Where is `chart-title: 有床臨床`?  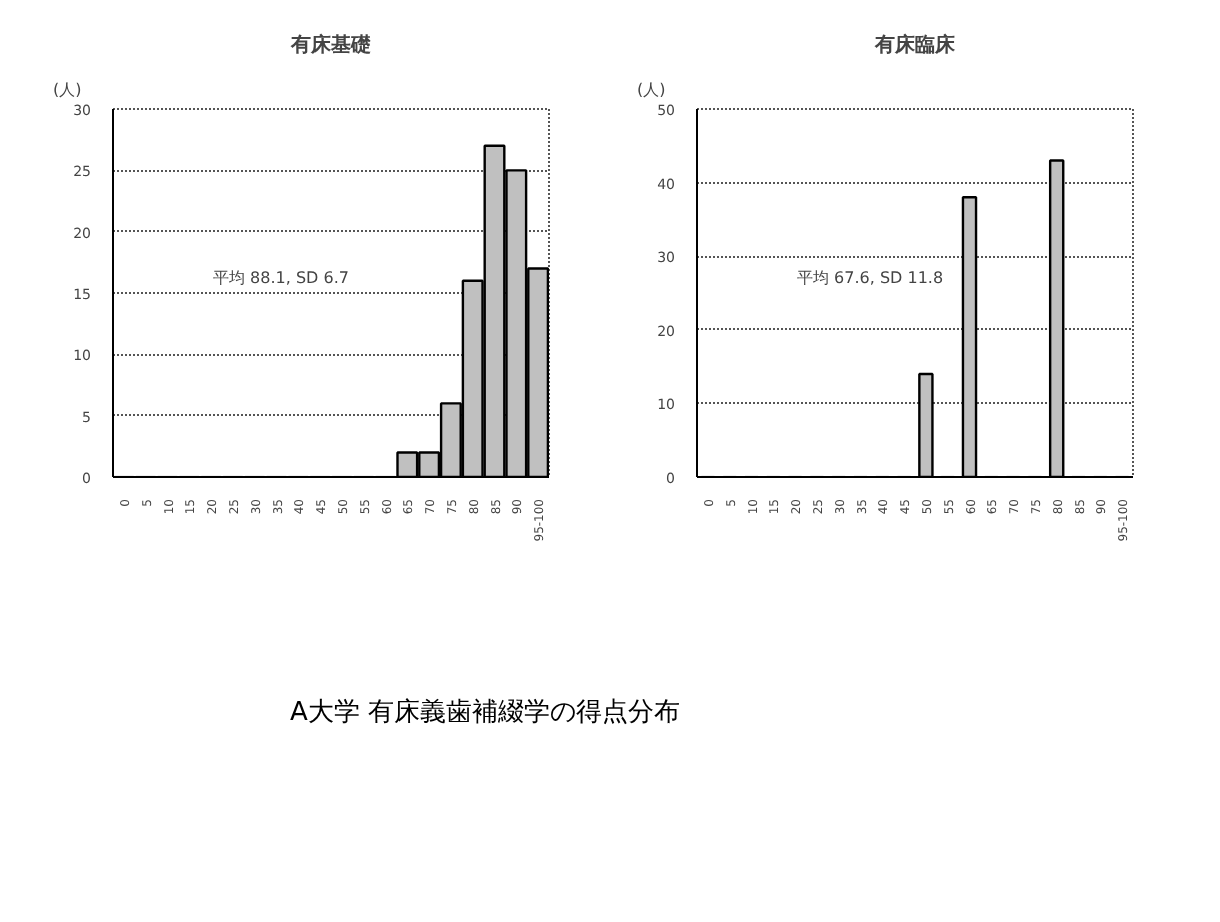
chart-title: 有床臨床 is located at coordinates (915, 45).